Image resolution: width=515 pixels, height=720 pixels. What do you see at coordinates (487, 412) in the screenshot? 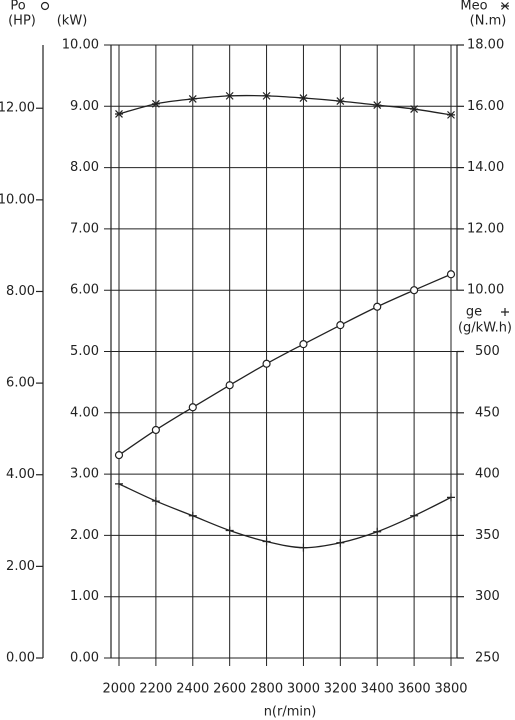
I see `y3-tick-label: 450` at bounding box center [487, 412].